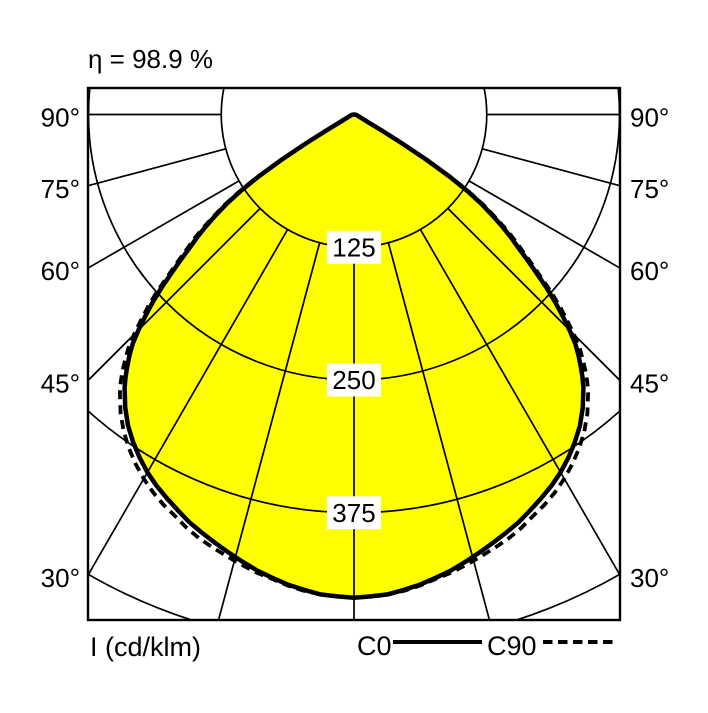 Image resolution: width=708 pixels, height=713 pixels. I want to click on angle-tick-label-right-75: 75°, so click(649, 189).